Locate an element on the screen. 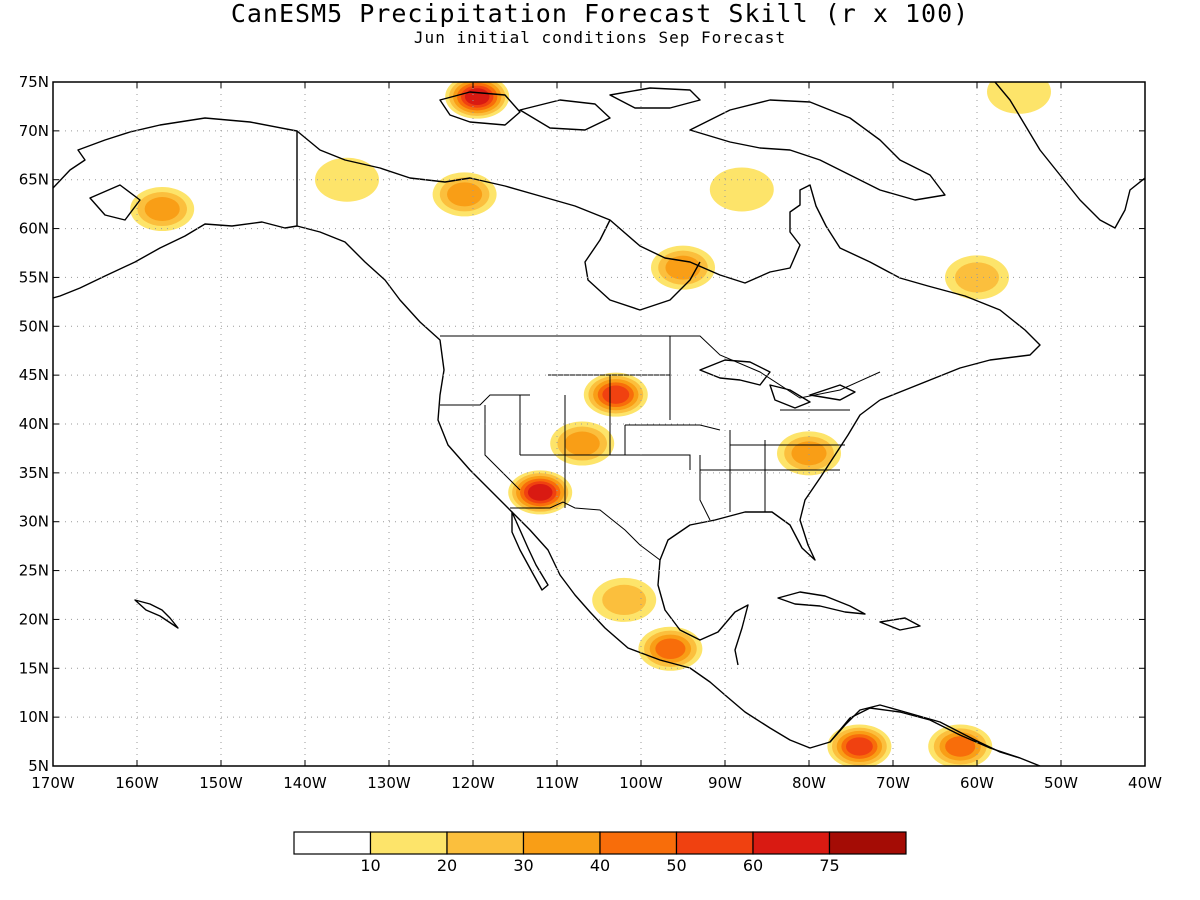  border-us-mexico is located at coordinates (585, 531).